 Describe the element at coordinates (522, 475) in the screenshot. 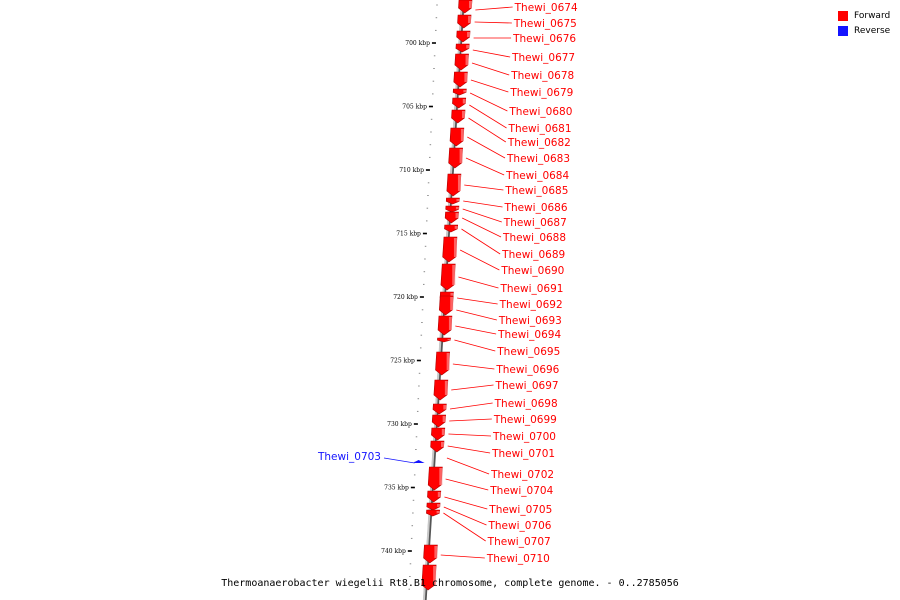

I see `gene-label: Thewi_0702` at that location.